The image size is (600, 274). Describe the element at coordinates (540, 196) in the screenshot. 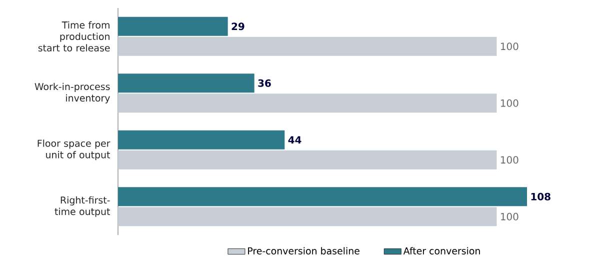

I see `data-label: 108` at that location.